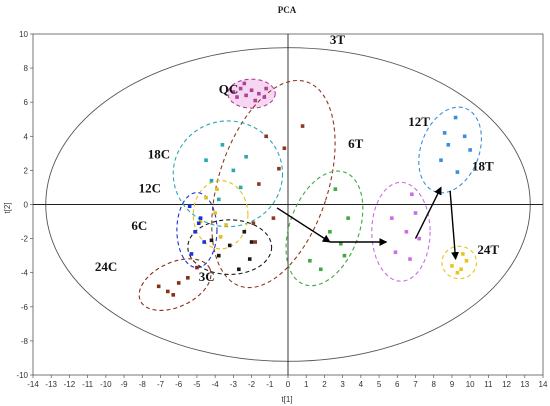  What do you see at coordinates (342, 384) in the screenshot?
I see `x-tick-label: 3` at bounding box center [342, 384].